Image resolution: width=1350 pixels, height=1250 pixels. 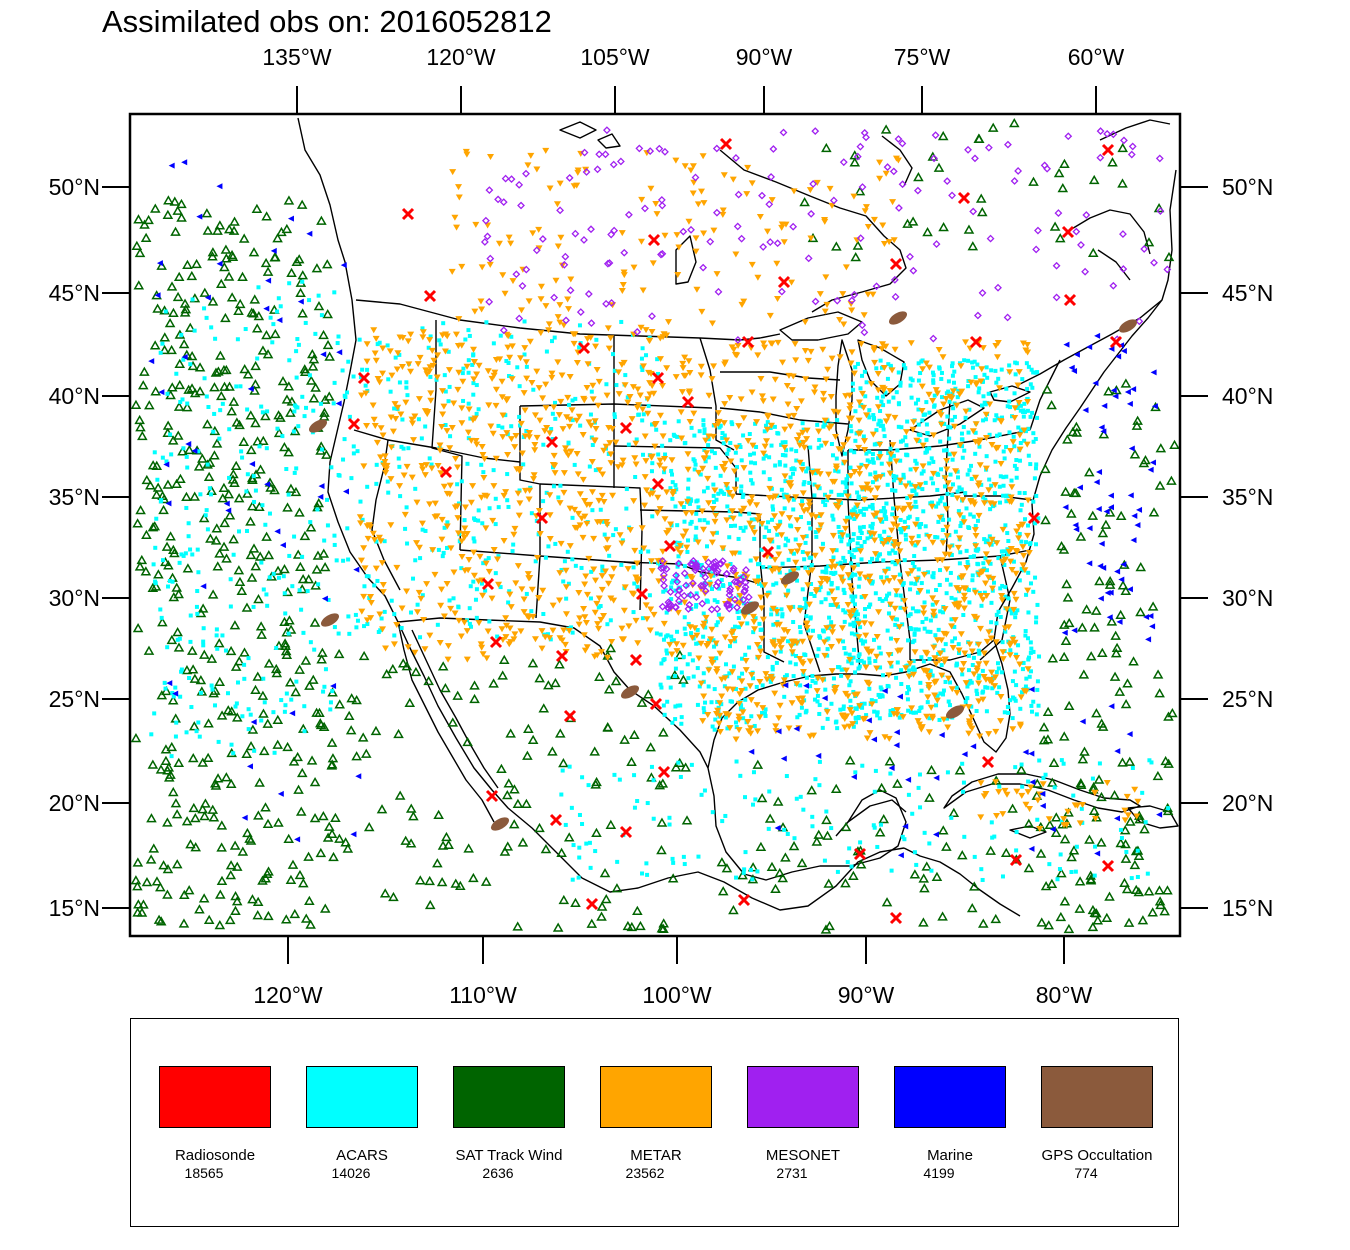 What do you see at coordinates (1248, 497) in the screenshot?
I see `right-lat-label: 35°N` at bounding box center [1248, 497].